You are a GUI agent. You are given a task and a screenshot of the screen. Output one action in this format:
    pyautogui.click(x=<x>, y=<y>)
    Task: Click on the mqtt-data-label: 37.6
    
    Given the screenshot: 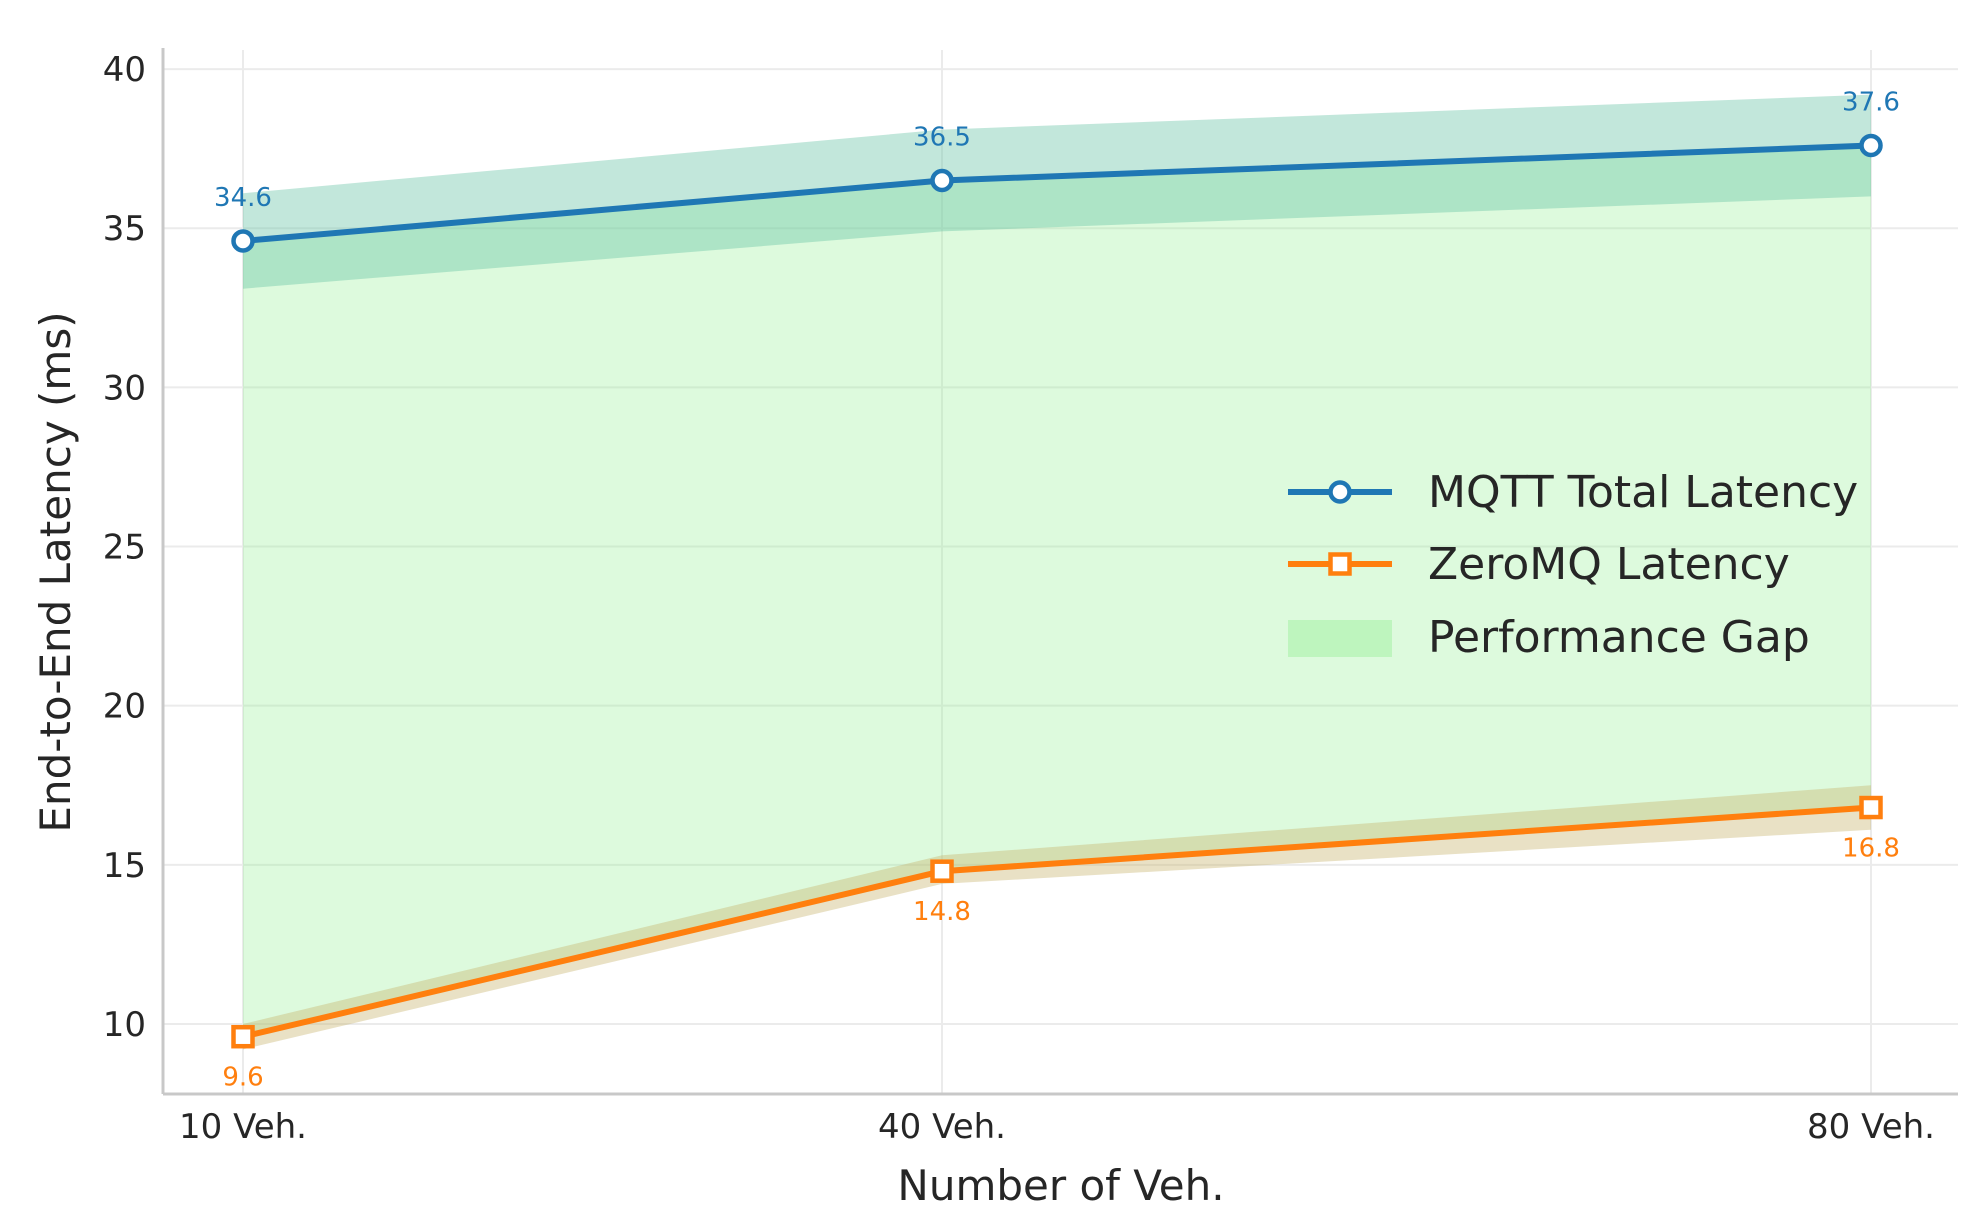 What is the action you would take?
    pyautogui.click(x=1871, y=102)
    